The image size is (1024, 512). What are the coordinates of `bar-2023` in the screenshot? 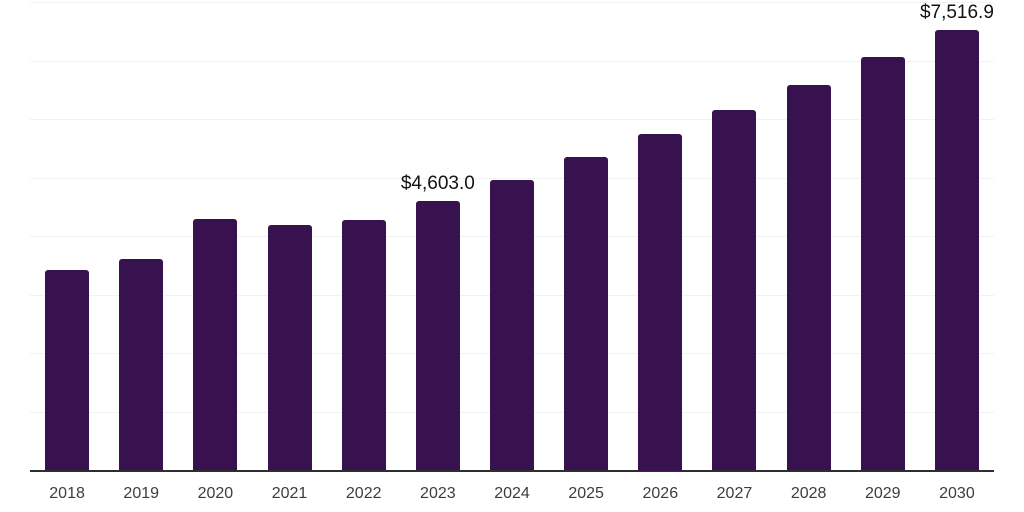 It's located at (437, 335).